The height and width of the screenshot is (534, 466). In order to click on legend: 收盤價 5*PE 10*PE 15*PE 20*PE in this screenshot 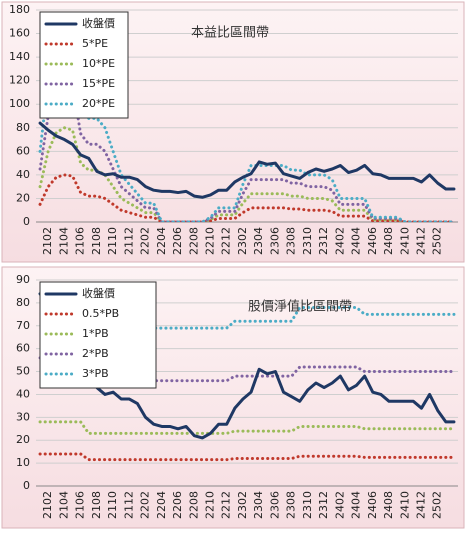, I will do `click(84, 65)`.